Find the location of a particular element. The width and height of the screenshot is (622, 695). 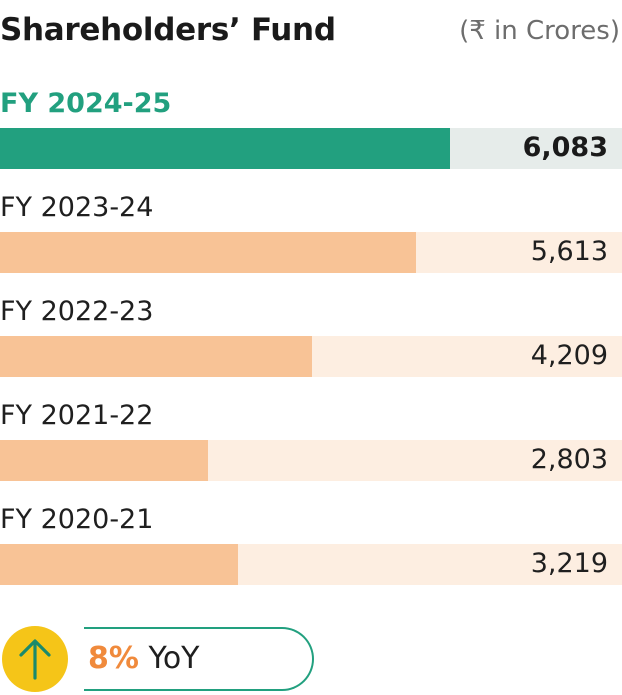

bar-track: 6,083 is located at coordinates (311, 148).